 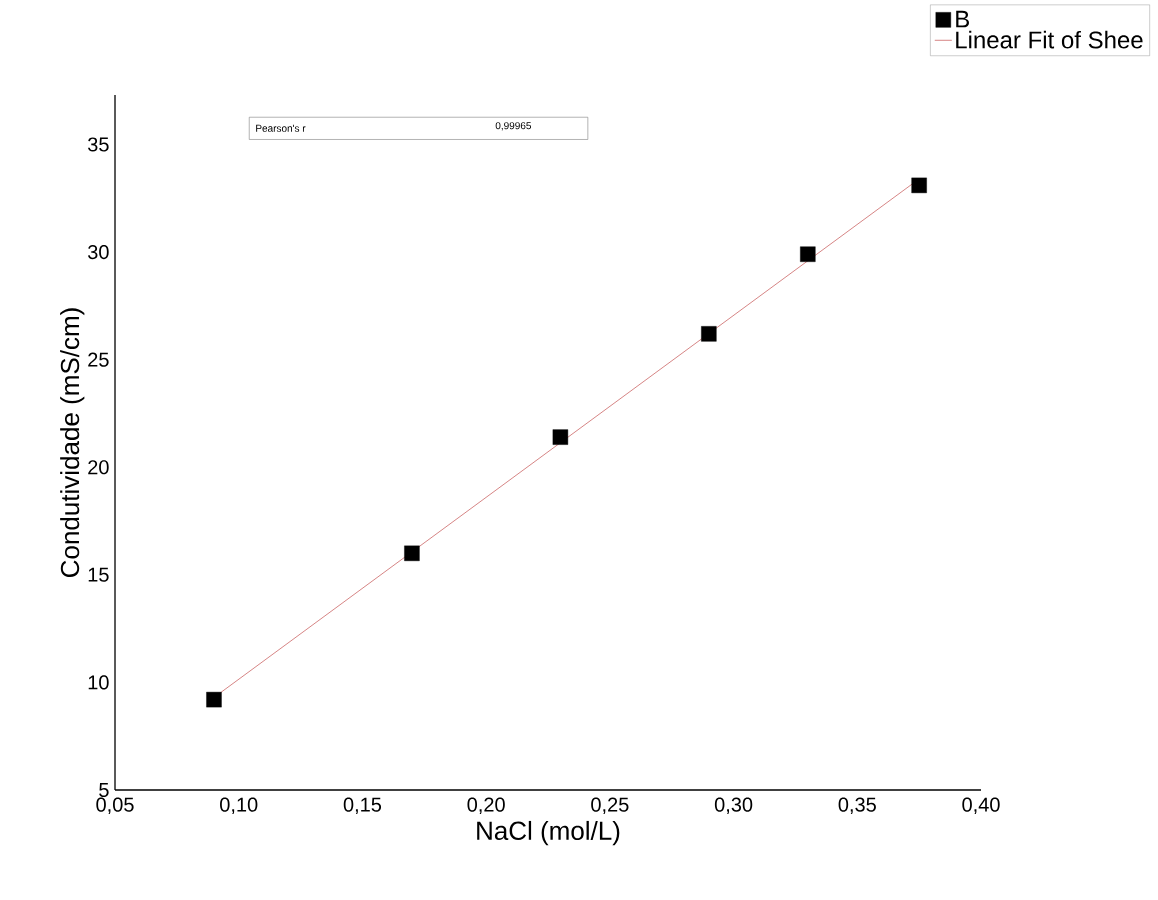 I want to click on y-tick-label: 25, so click(x=98, y=359).